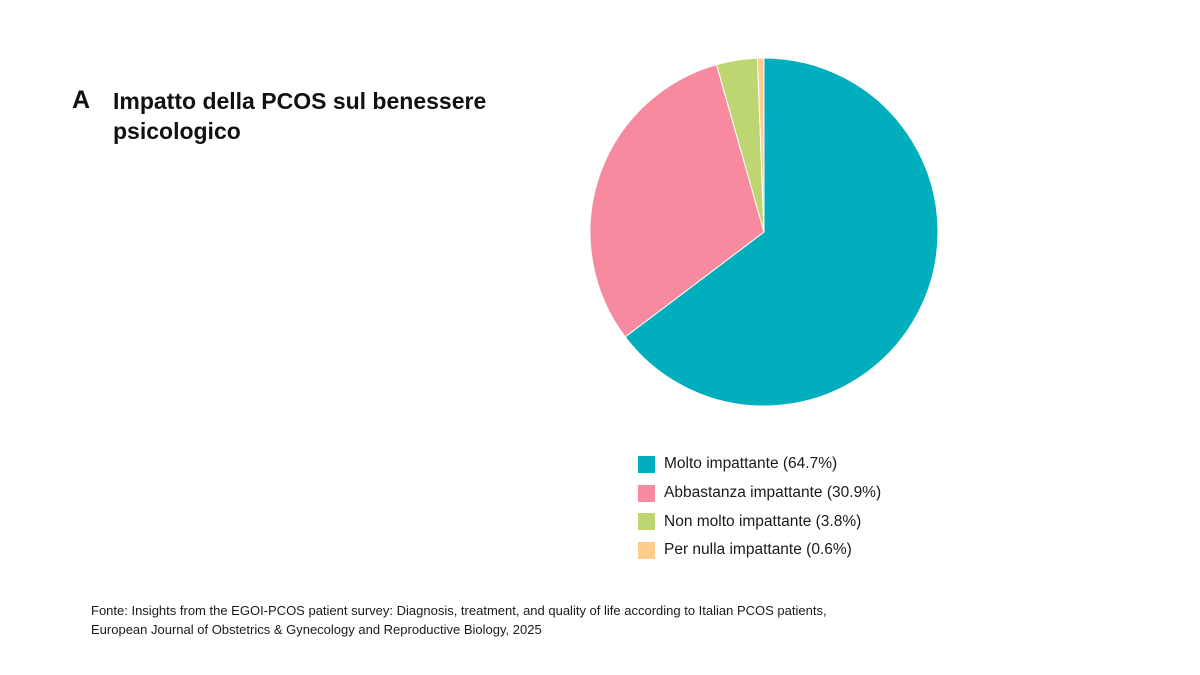 The image size is (1200, 675). I want to click on legend-label: Non molto impattante (3.8%), so click(763, 521).